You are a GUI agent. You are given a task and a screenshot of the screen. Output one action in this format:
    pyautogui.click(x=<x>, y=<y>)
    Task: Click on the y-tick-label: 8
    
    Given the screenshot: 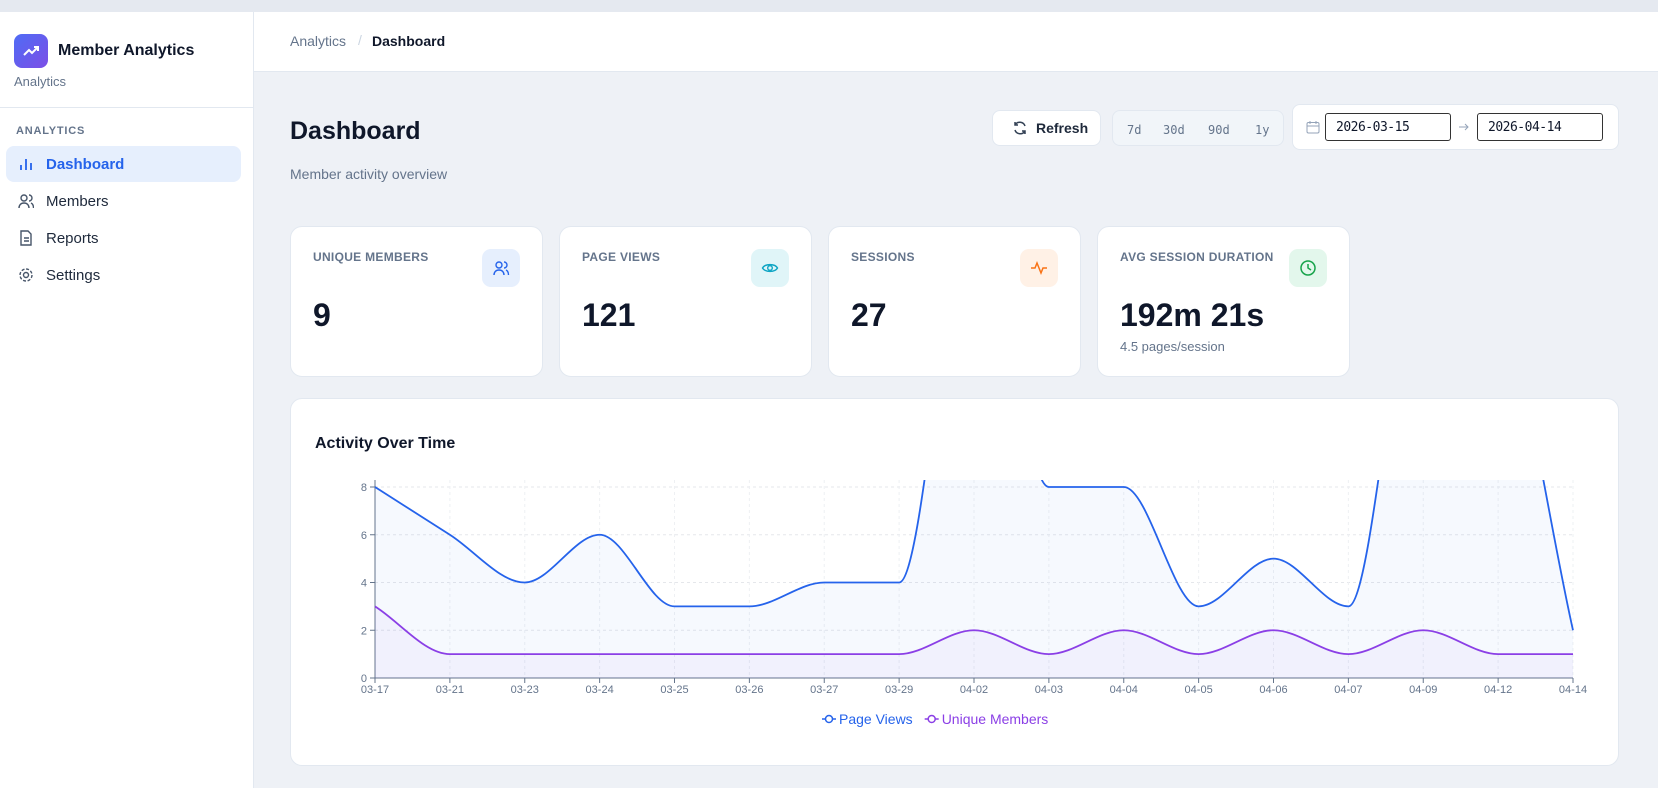 What is the action you would take?
    pyautogui.click(x=364, y=488)
    